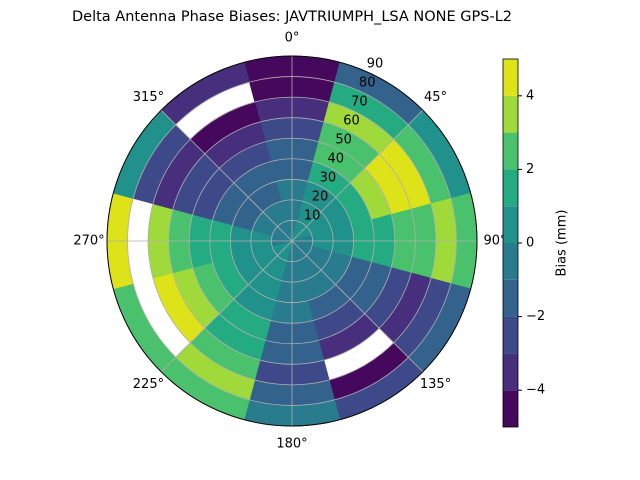 The width and height of the screenshot is (640, 480). I want to click on radial-tick-label: 40, so click(335, 159).